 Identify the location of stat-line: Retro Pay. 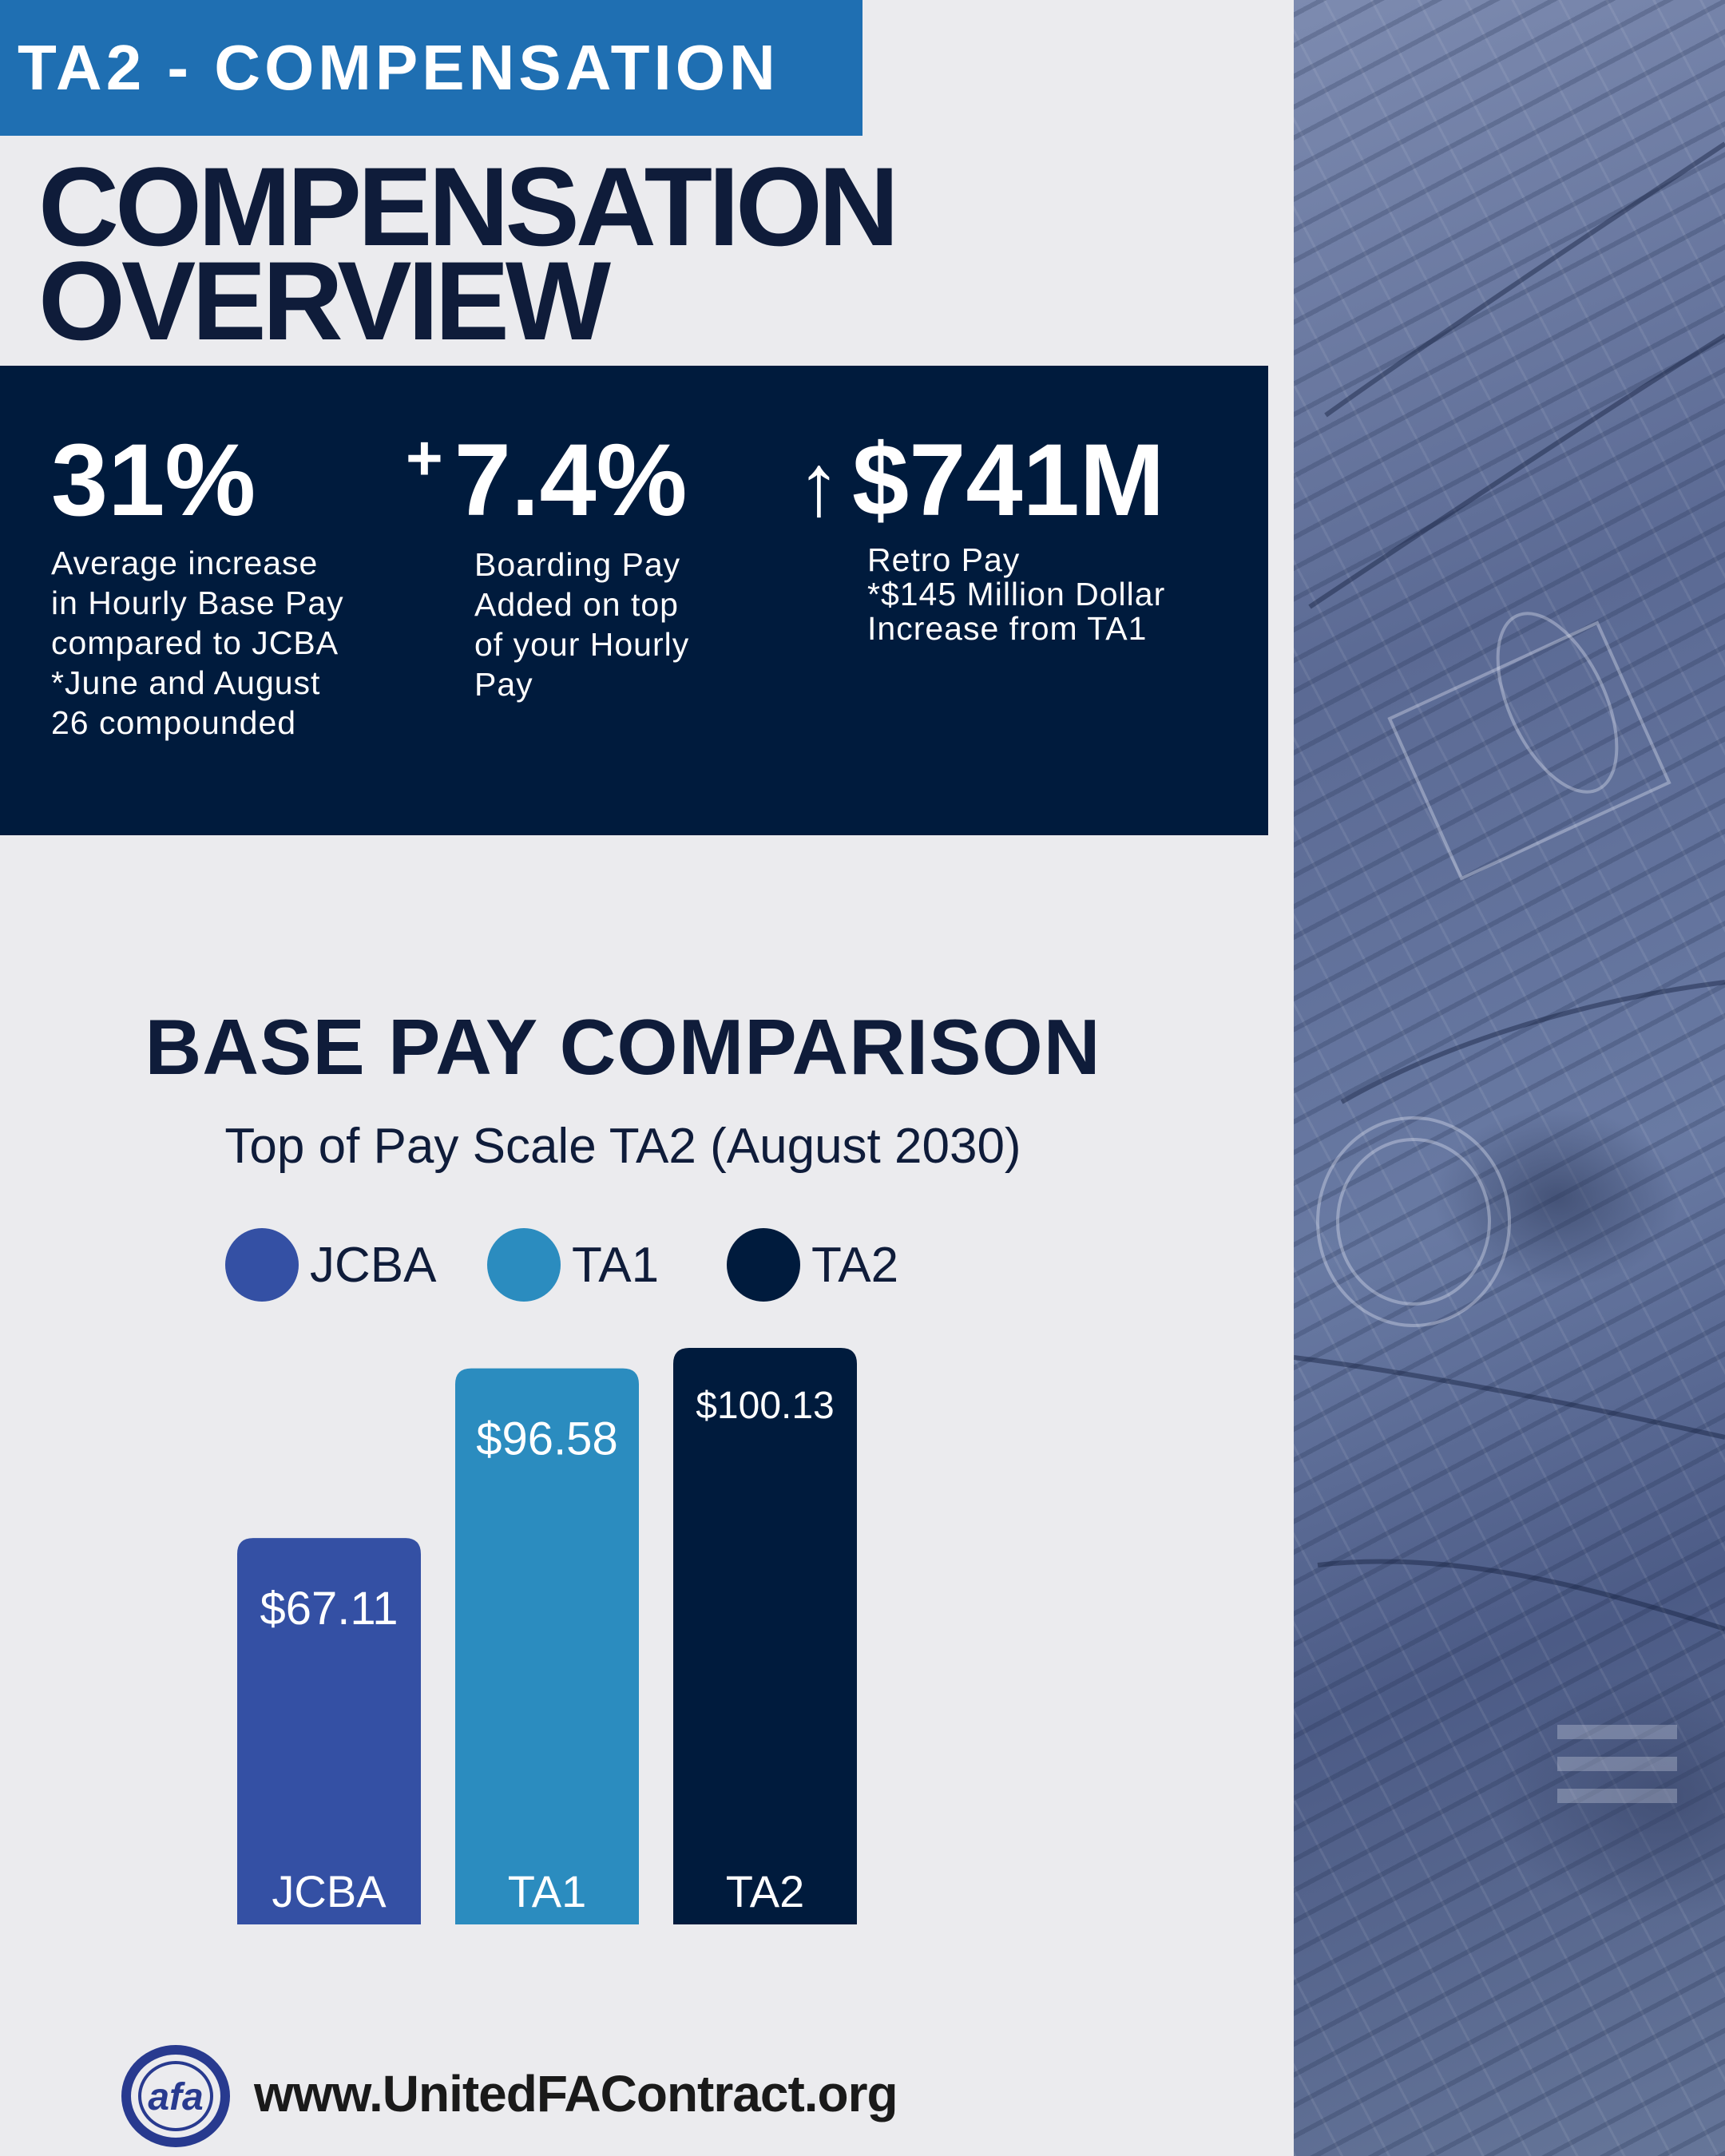
(944, 559).